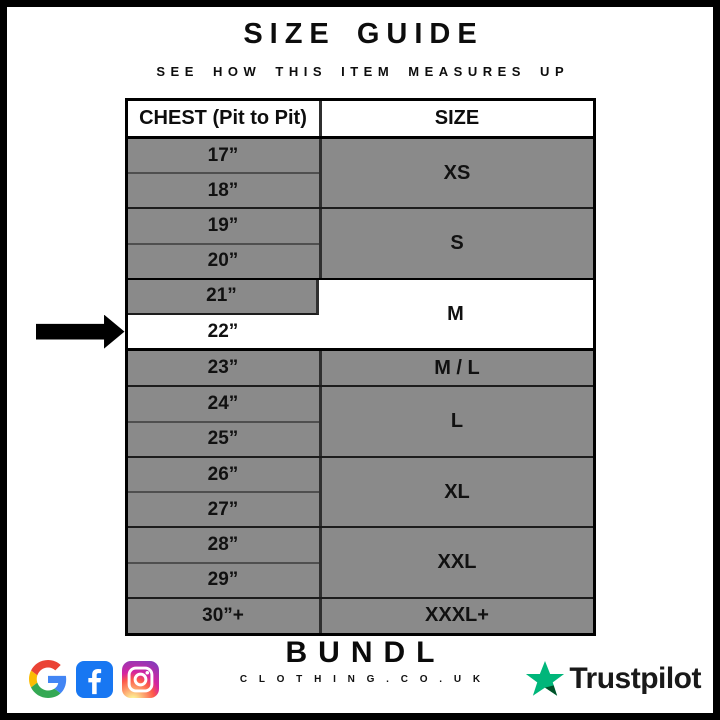 Image resolution: width=720 pixels, height=720 pixels. I want to click on chest-cell: 18”, so click(223, 190).